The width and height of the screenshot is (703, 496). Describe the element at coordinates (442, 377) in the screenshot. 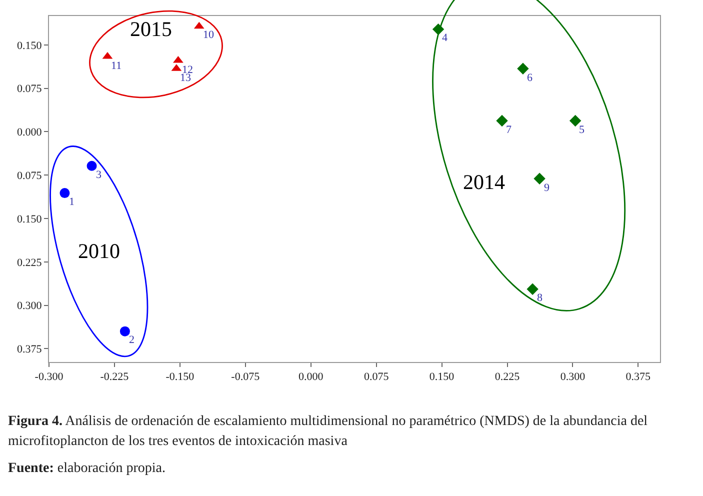

I see `x-tick-label: 0.150` at that location.